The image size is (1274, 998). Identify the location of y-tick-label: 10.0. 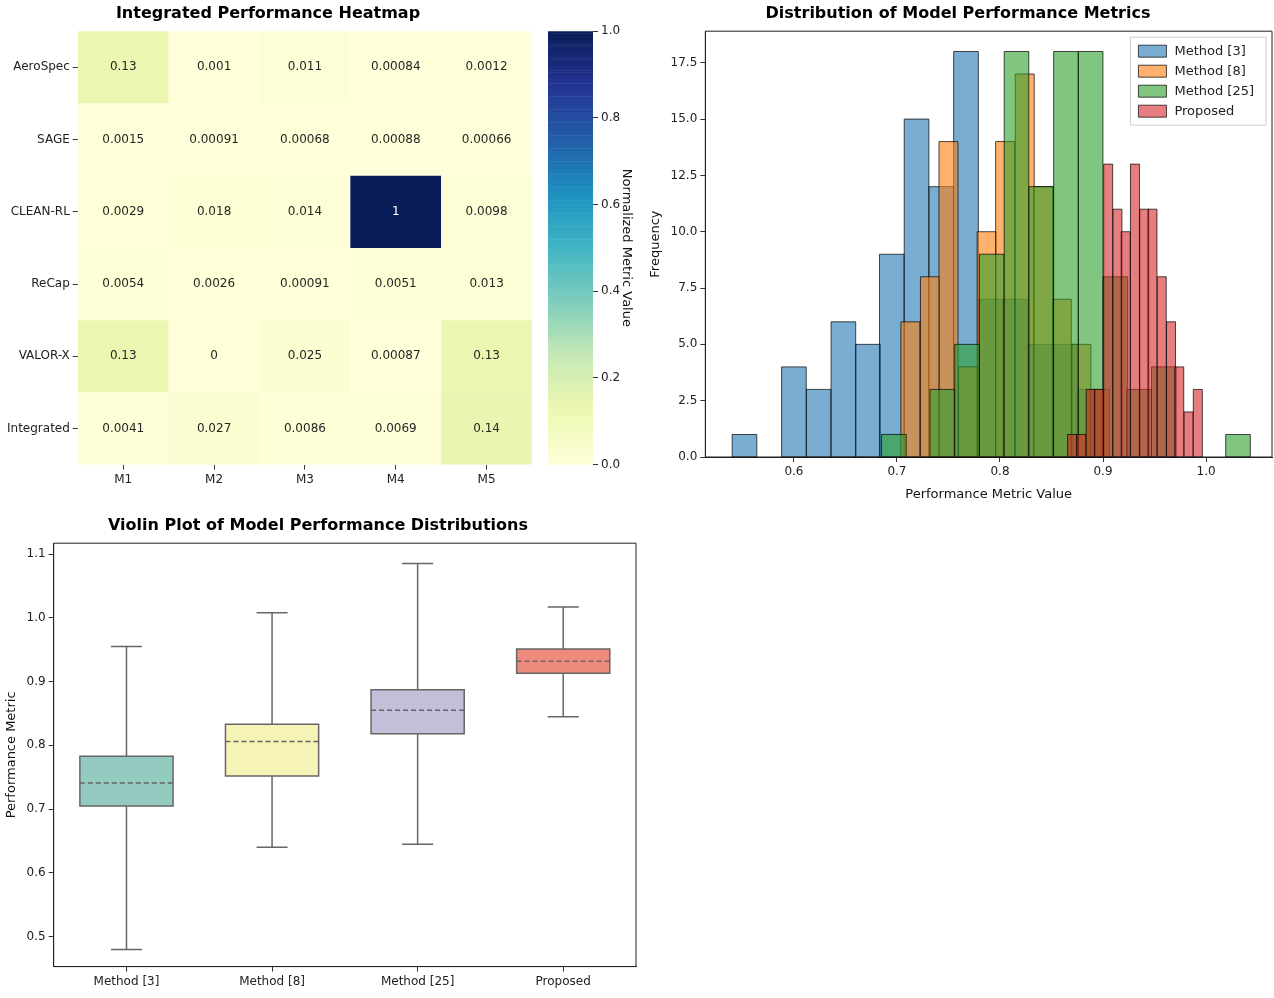
(684, 230).